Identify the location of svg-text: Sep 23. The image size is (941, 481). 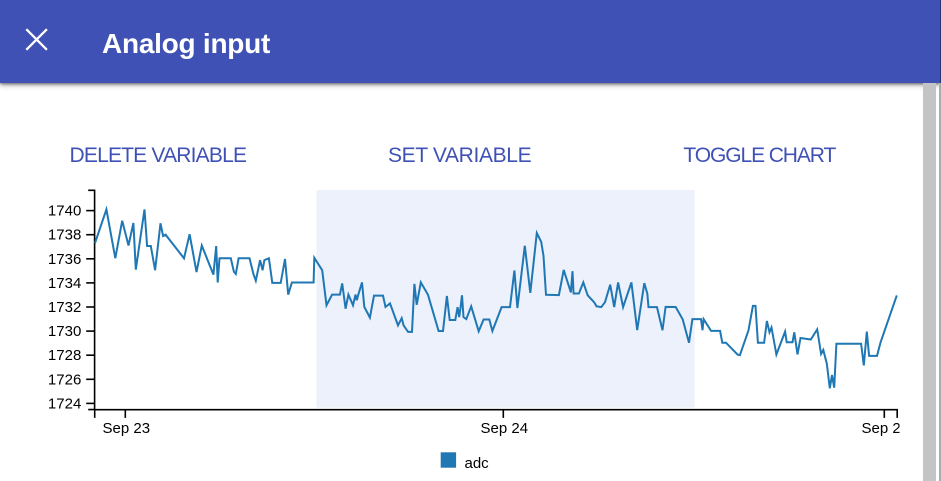
(127, 428).